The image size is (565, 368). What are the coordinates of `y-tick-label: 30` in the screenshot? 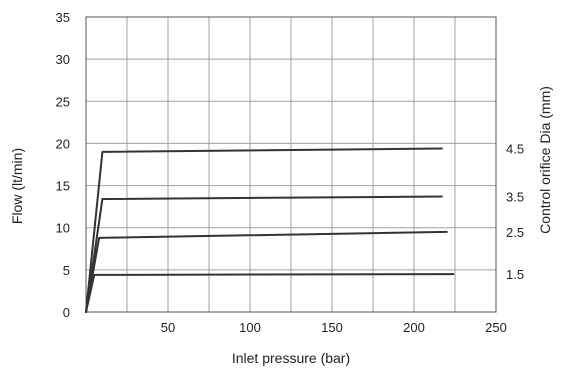 It's located at (63, 59).